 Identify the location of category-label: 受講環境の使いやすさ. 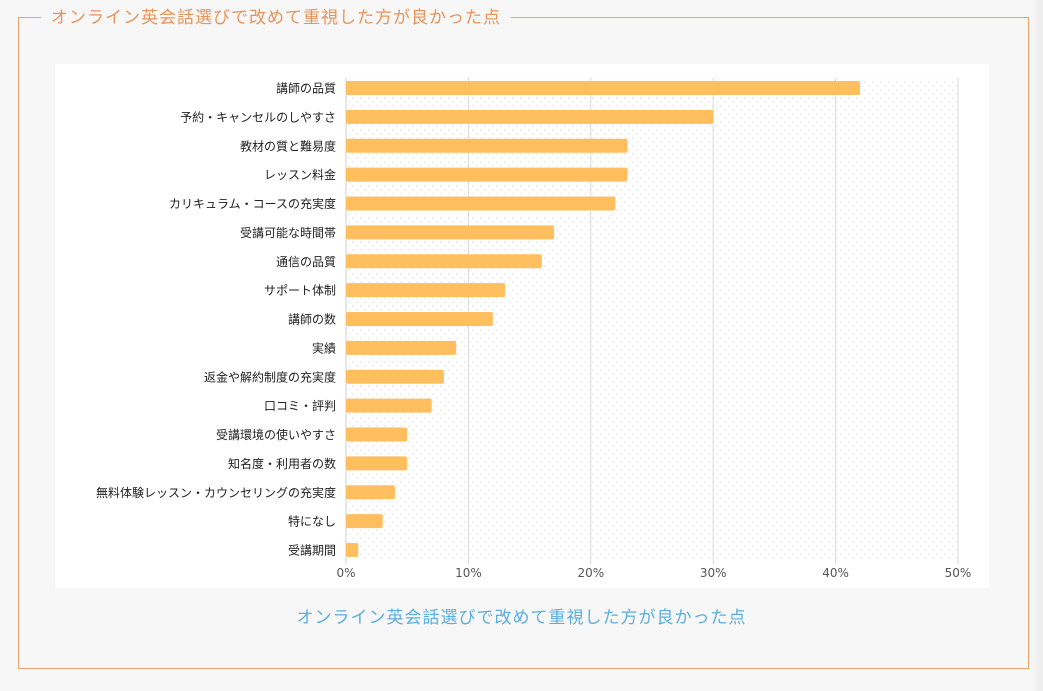
(276, 434).